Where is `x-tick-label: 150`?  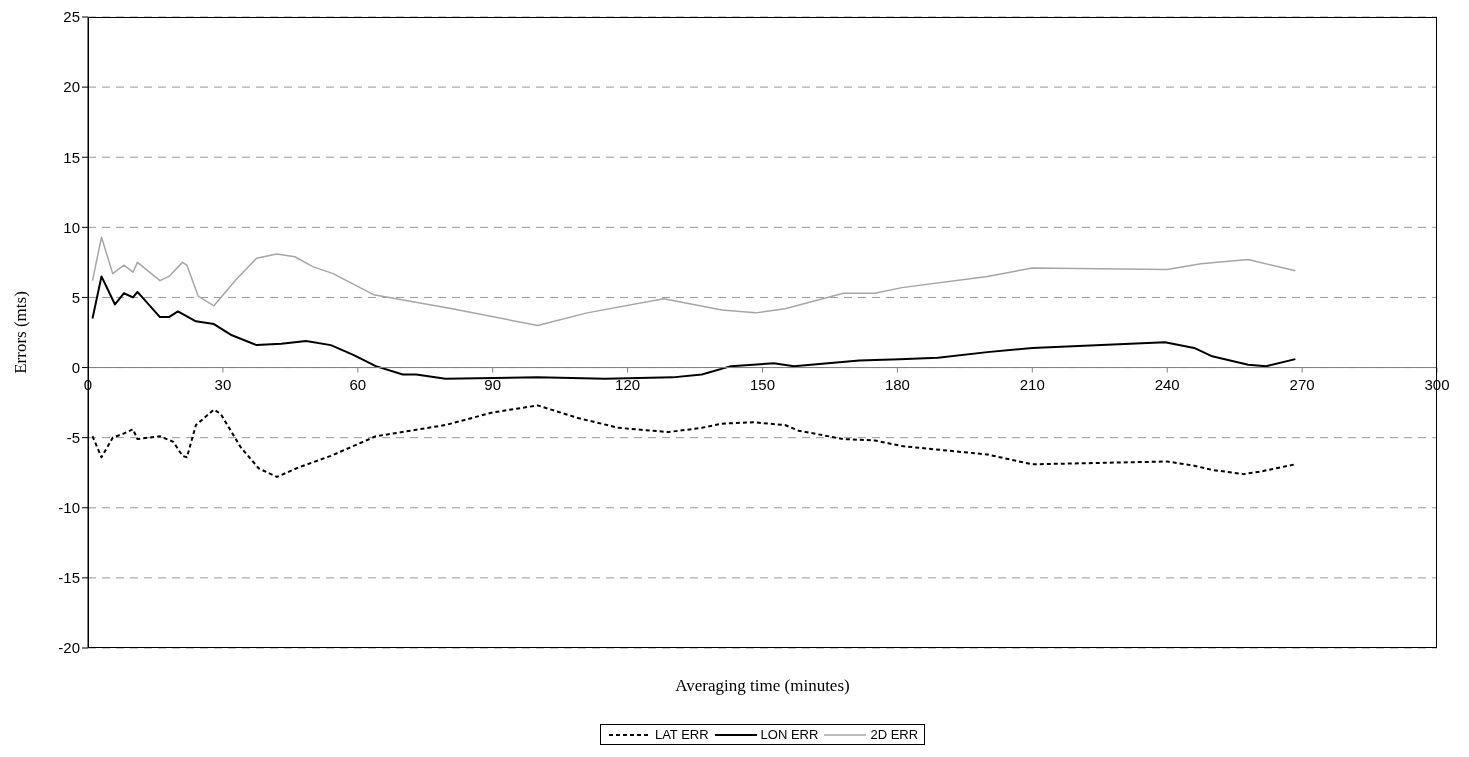 x-tick-label: 150 is located at coordinates (762, 384).